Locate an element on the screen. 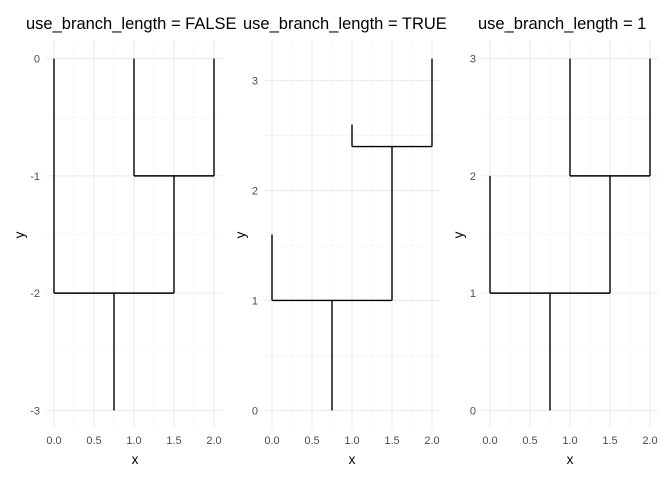 This screenshot has height=480, width=672. y-tick-label: -3 is located at coordinates (35, 411).